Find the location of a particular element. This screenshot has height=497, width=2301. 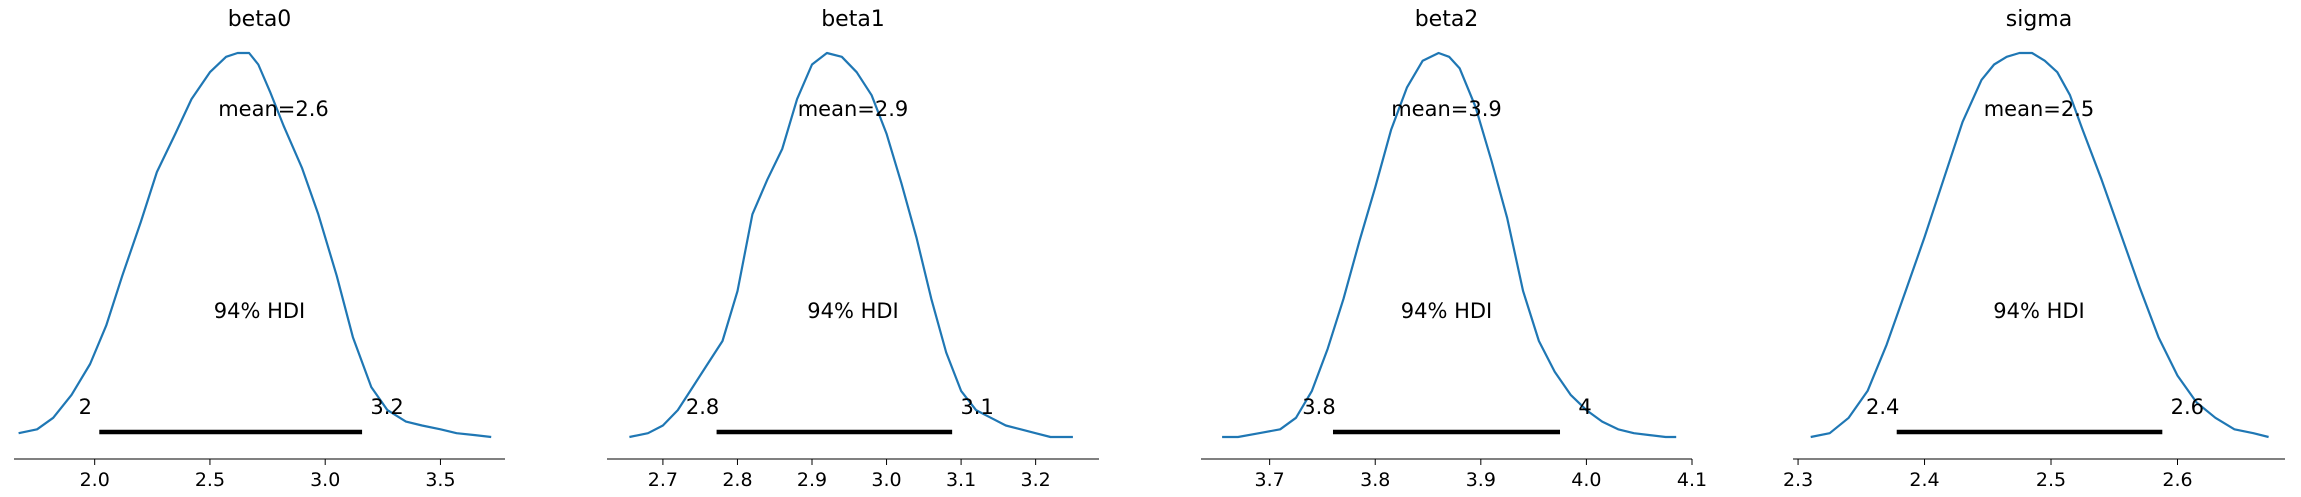

hdi-high-label: 4 is located at coordinates (1584, 407).